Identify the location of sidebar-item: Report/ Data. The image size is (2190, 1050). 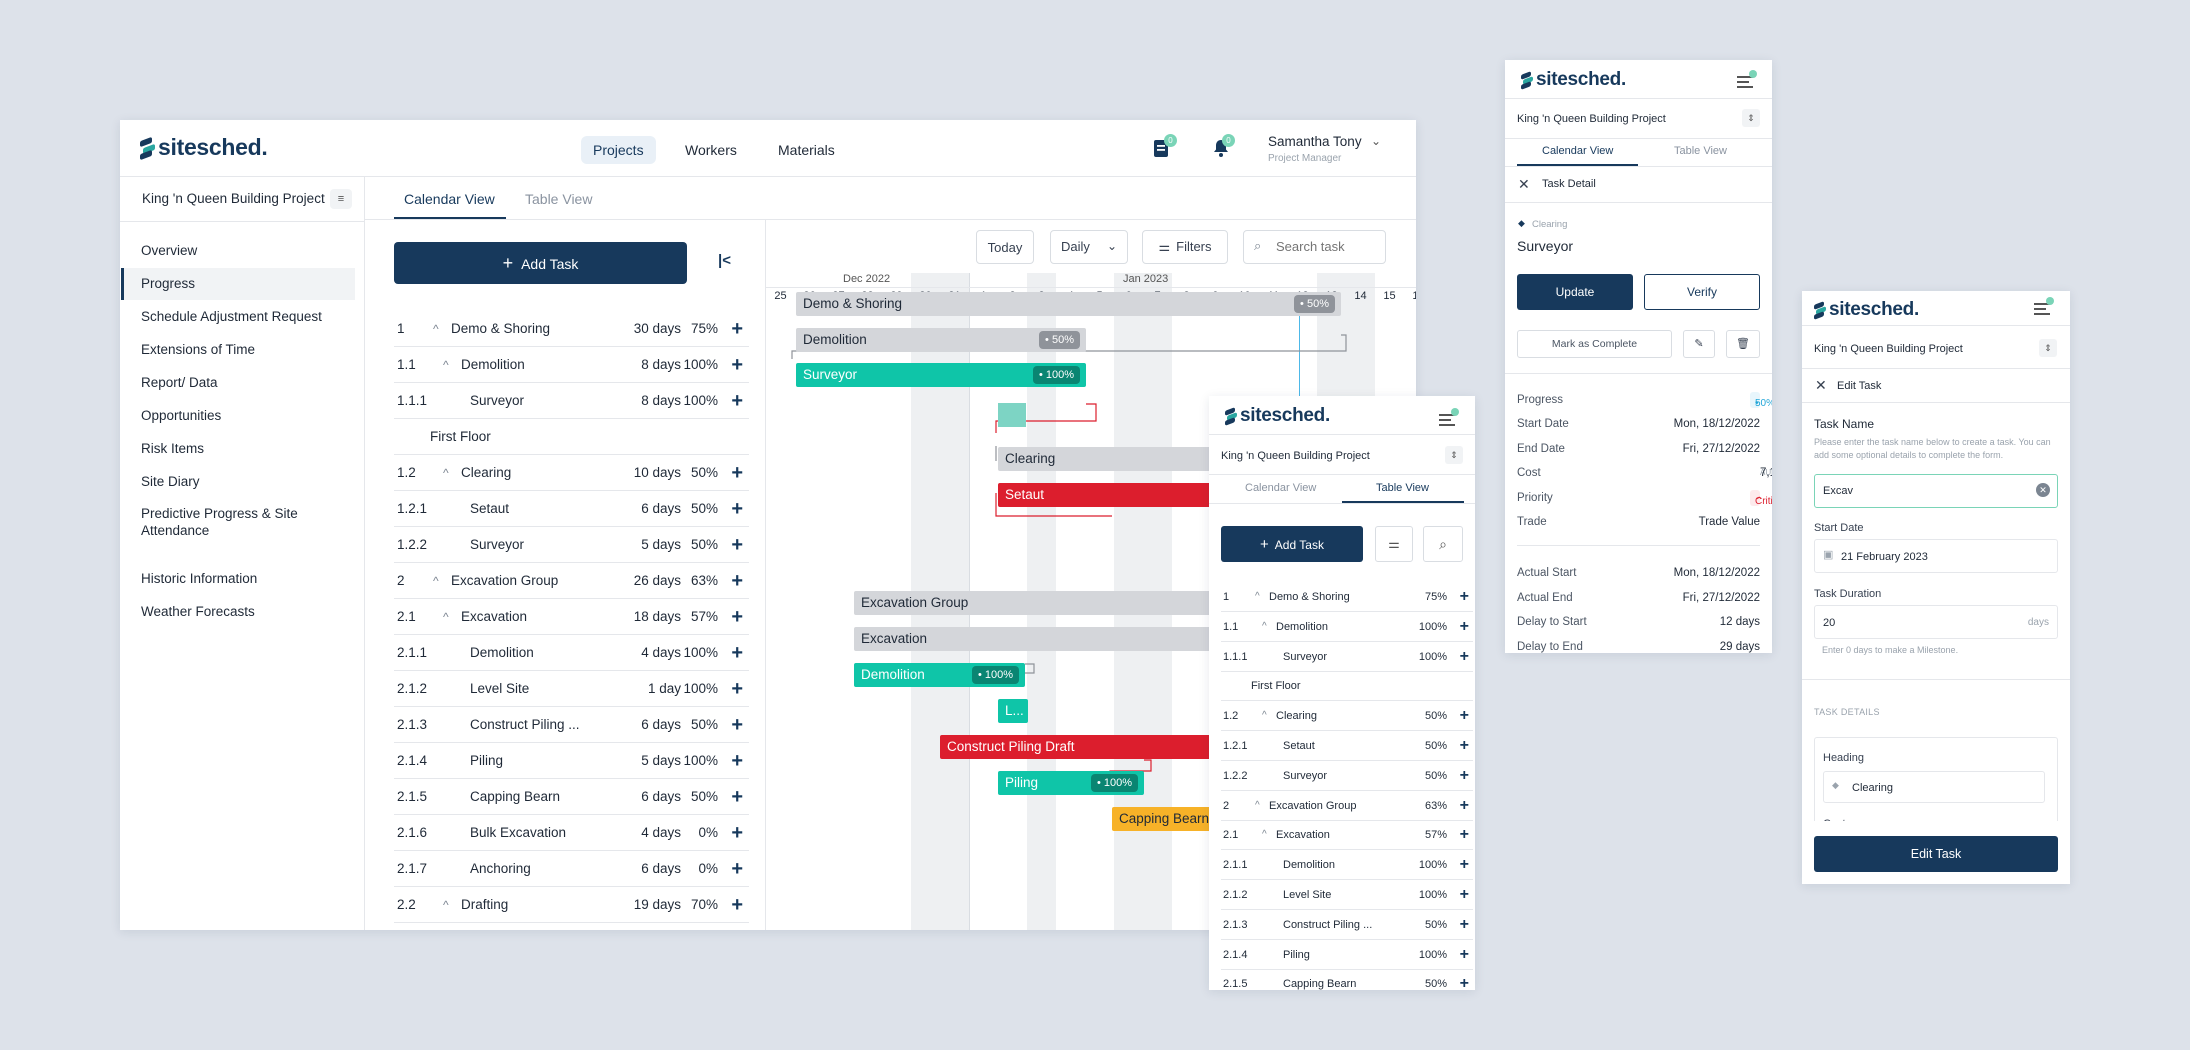
(179, 382).